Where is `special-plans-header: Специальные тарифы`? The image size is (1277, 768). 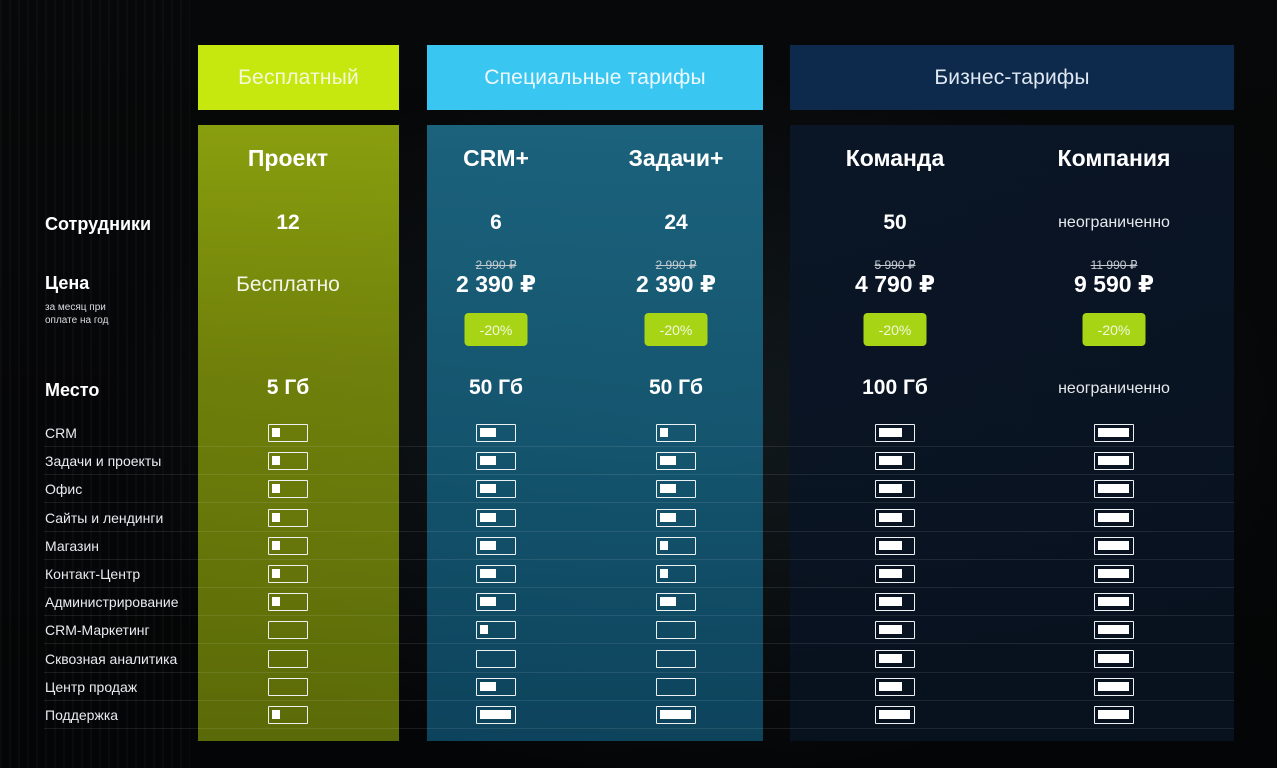
special-plans-header: Специальные тарифы is located at coordinates (595, 77).